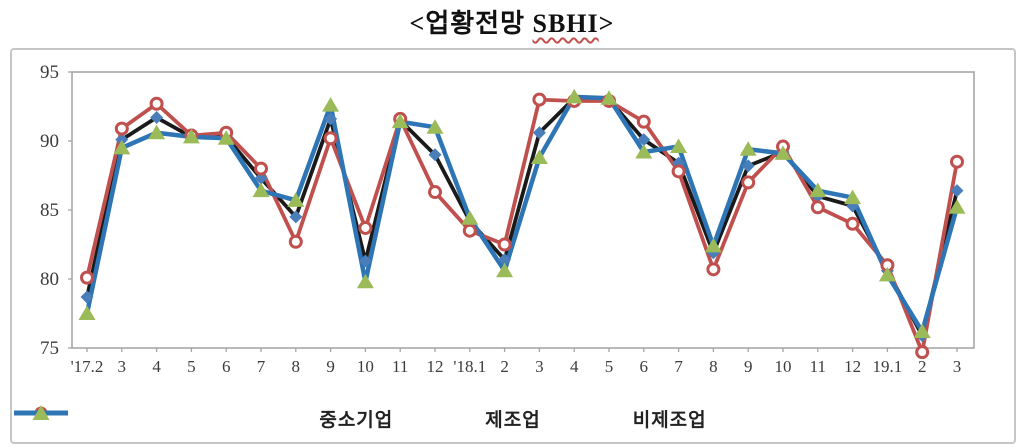  Describe the element at coordinates (49, 348) in the screenshot. I see `y-tick-label: 75` at that location.